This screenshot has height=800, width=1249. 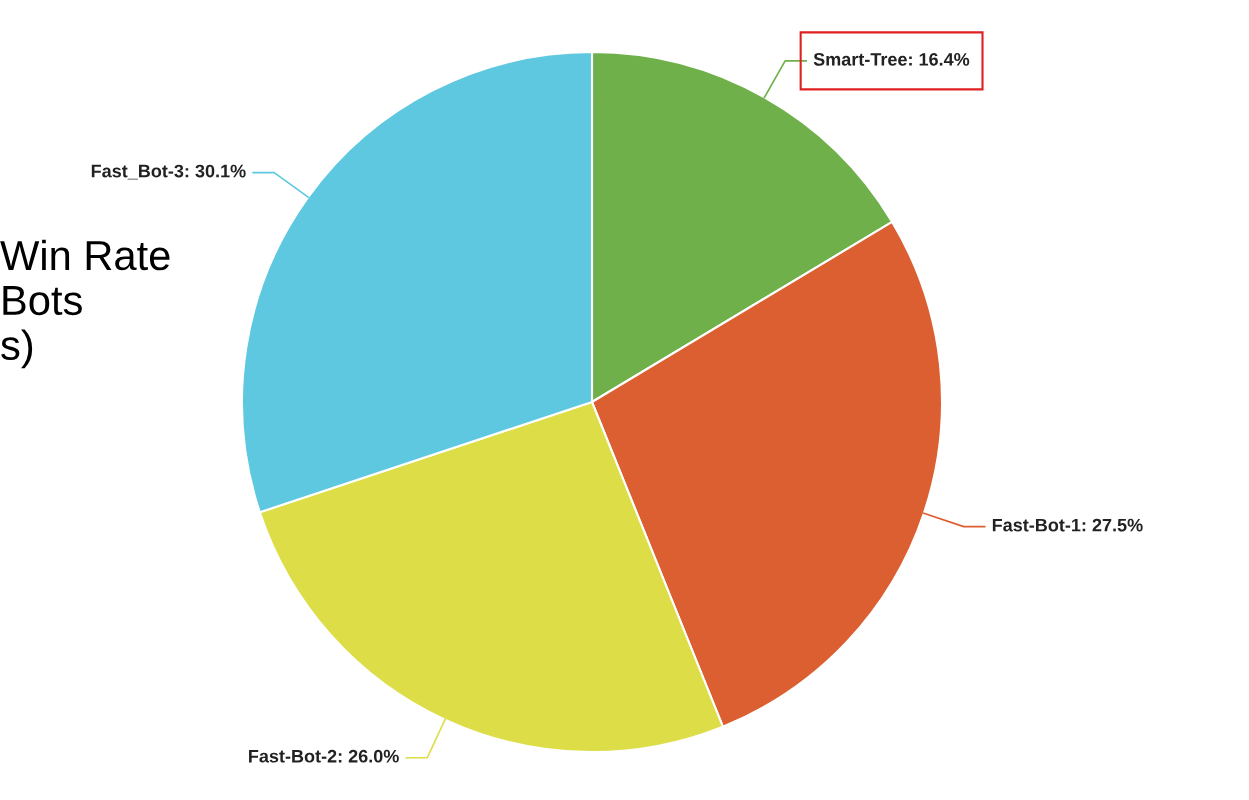 I want to click on slice-label: Smart-Tree: 16.4%, so click(x=891, y=59).